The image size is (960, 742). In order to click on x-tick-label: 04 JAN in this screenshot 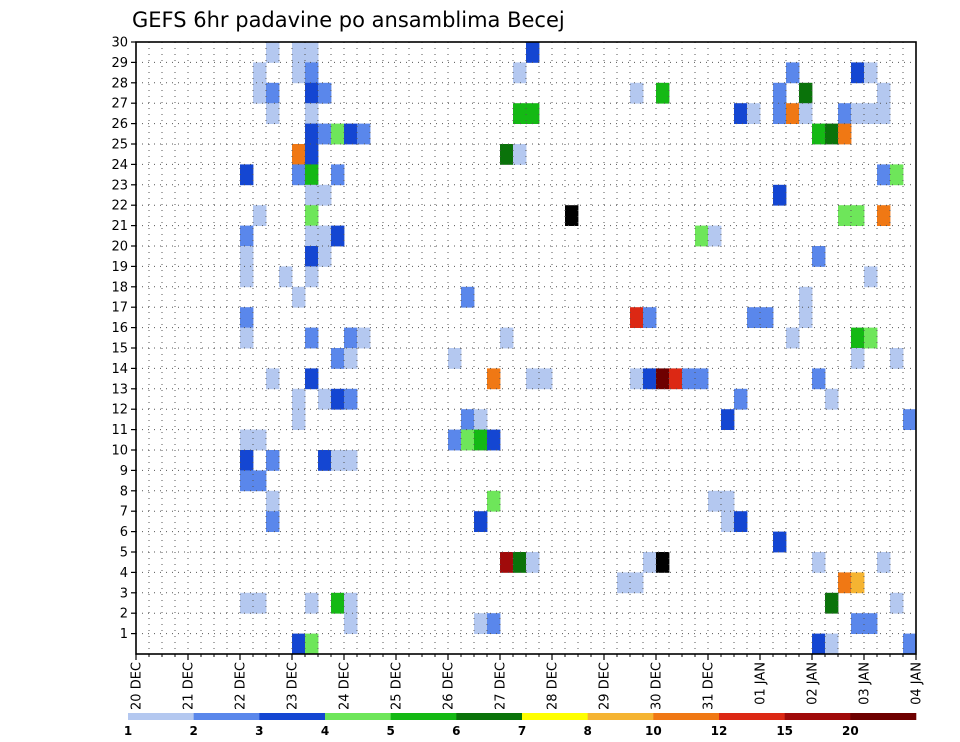, I will do `click(917, 683)`.